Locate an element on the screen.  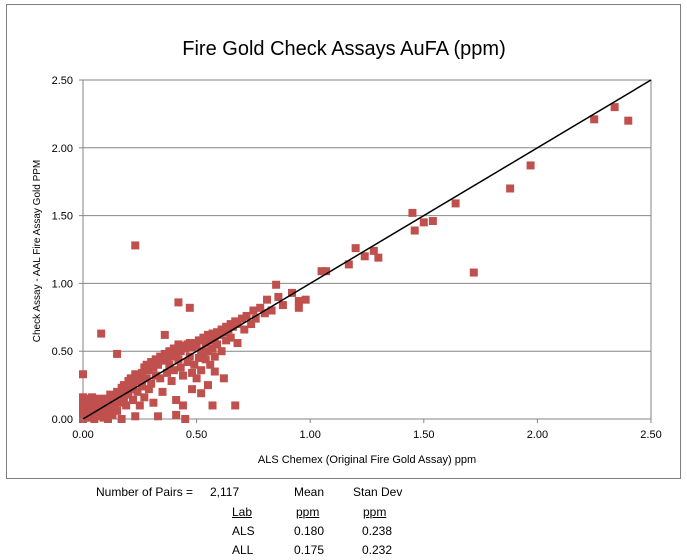
x-tick-label: 1.50 is located at coordinates (423, 435).